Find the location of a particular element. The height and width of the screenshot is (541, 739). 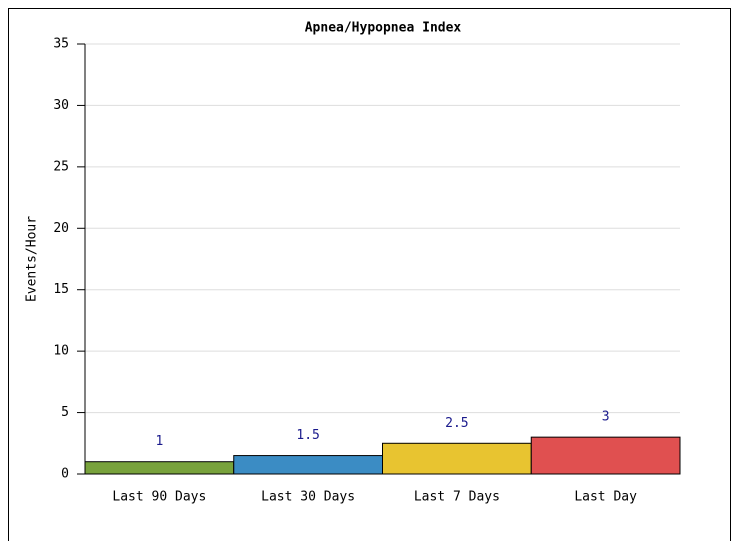

y-axis-label: Events/Hour is located at coordinates (32, 259).